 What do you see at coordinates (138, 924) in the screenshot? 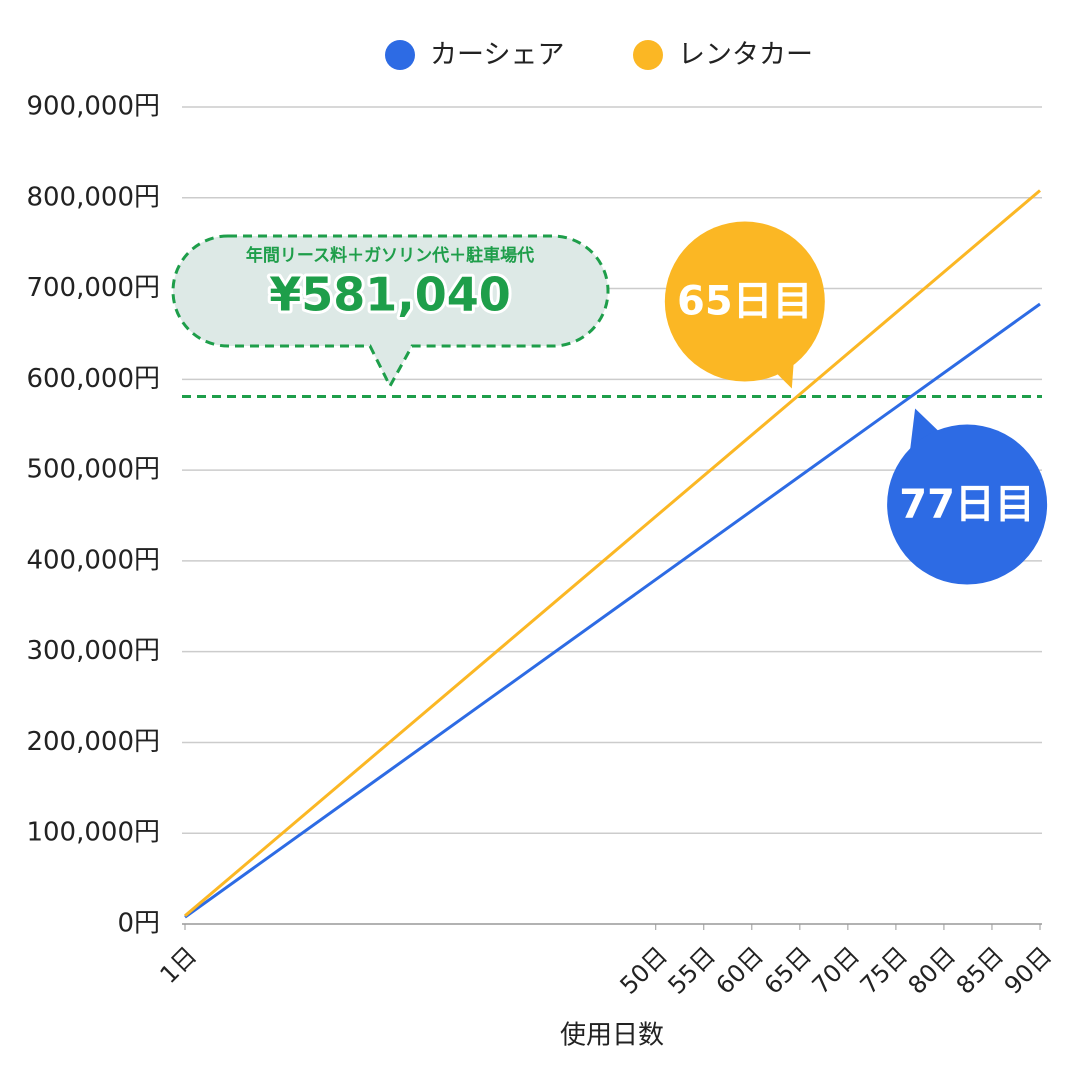
I see `y-tick-label: 0円` at bounding box center [138, 924].